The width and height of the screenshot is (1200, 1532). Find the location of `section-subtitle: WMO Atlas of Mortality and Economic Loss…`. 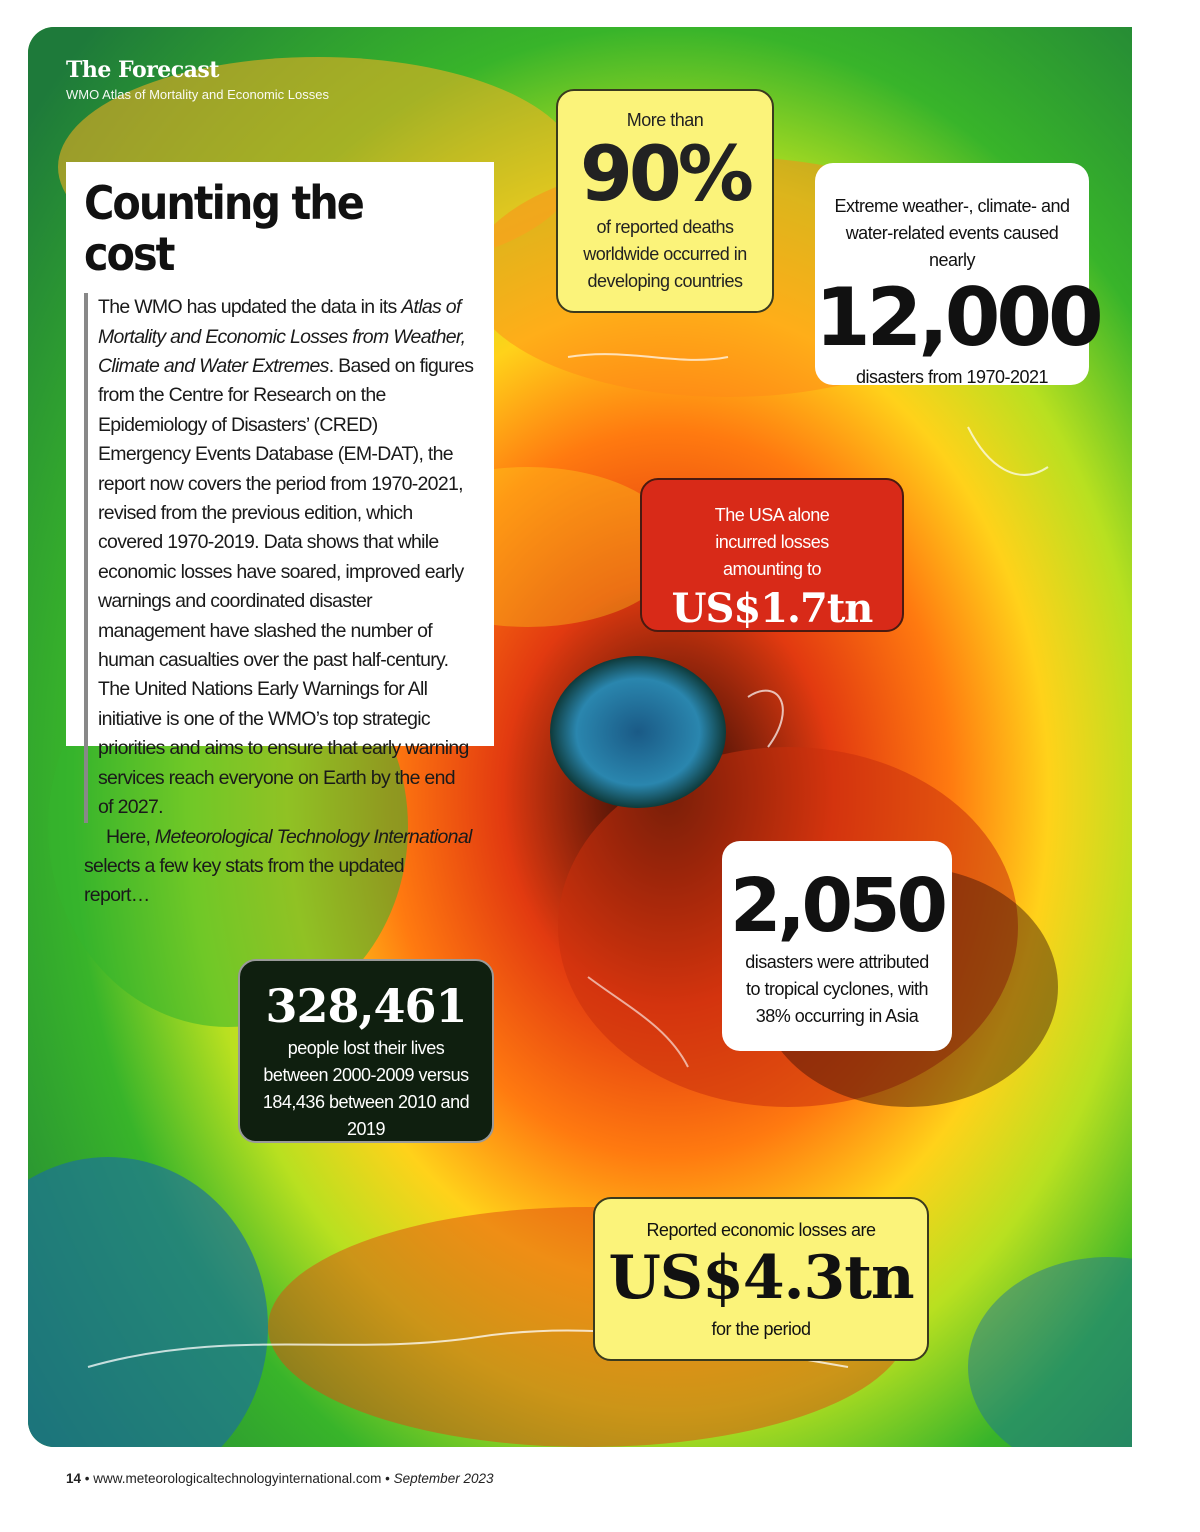

section-subtitle: WMO Atlas of Mortality and Economic Loss… is located at coordinates (197, 94).